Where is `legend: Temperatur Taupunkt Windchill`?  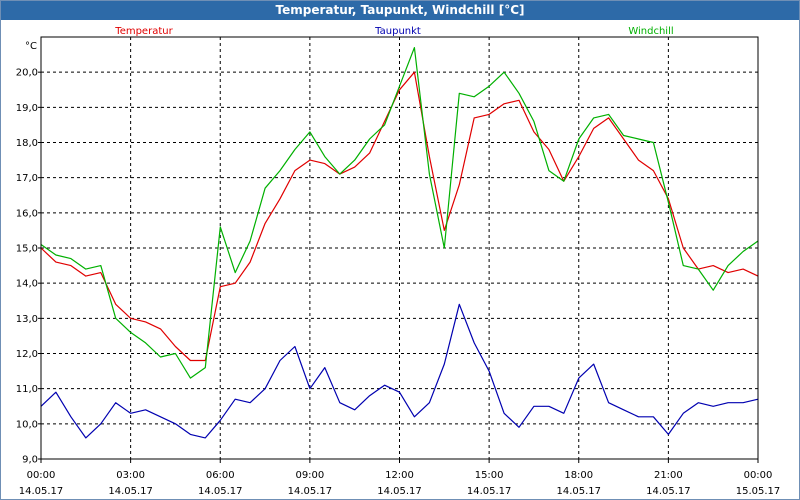 legend: Temperatur Taupunkt Windchill is located at coordinates (393, 31).